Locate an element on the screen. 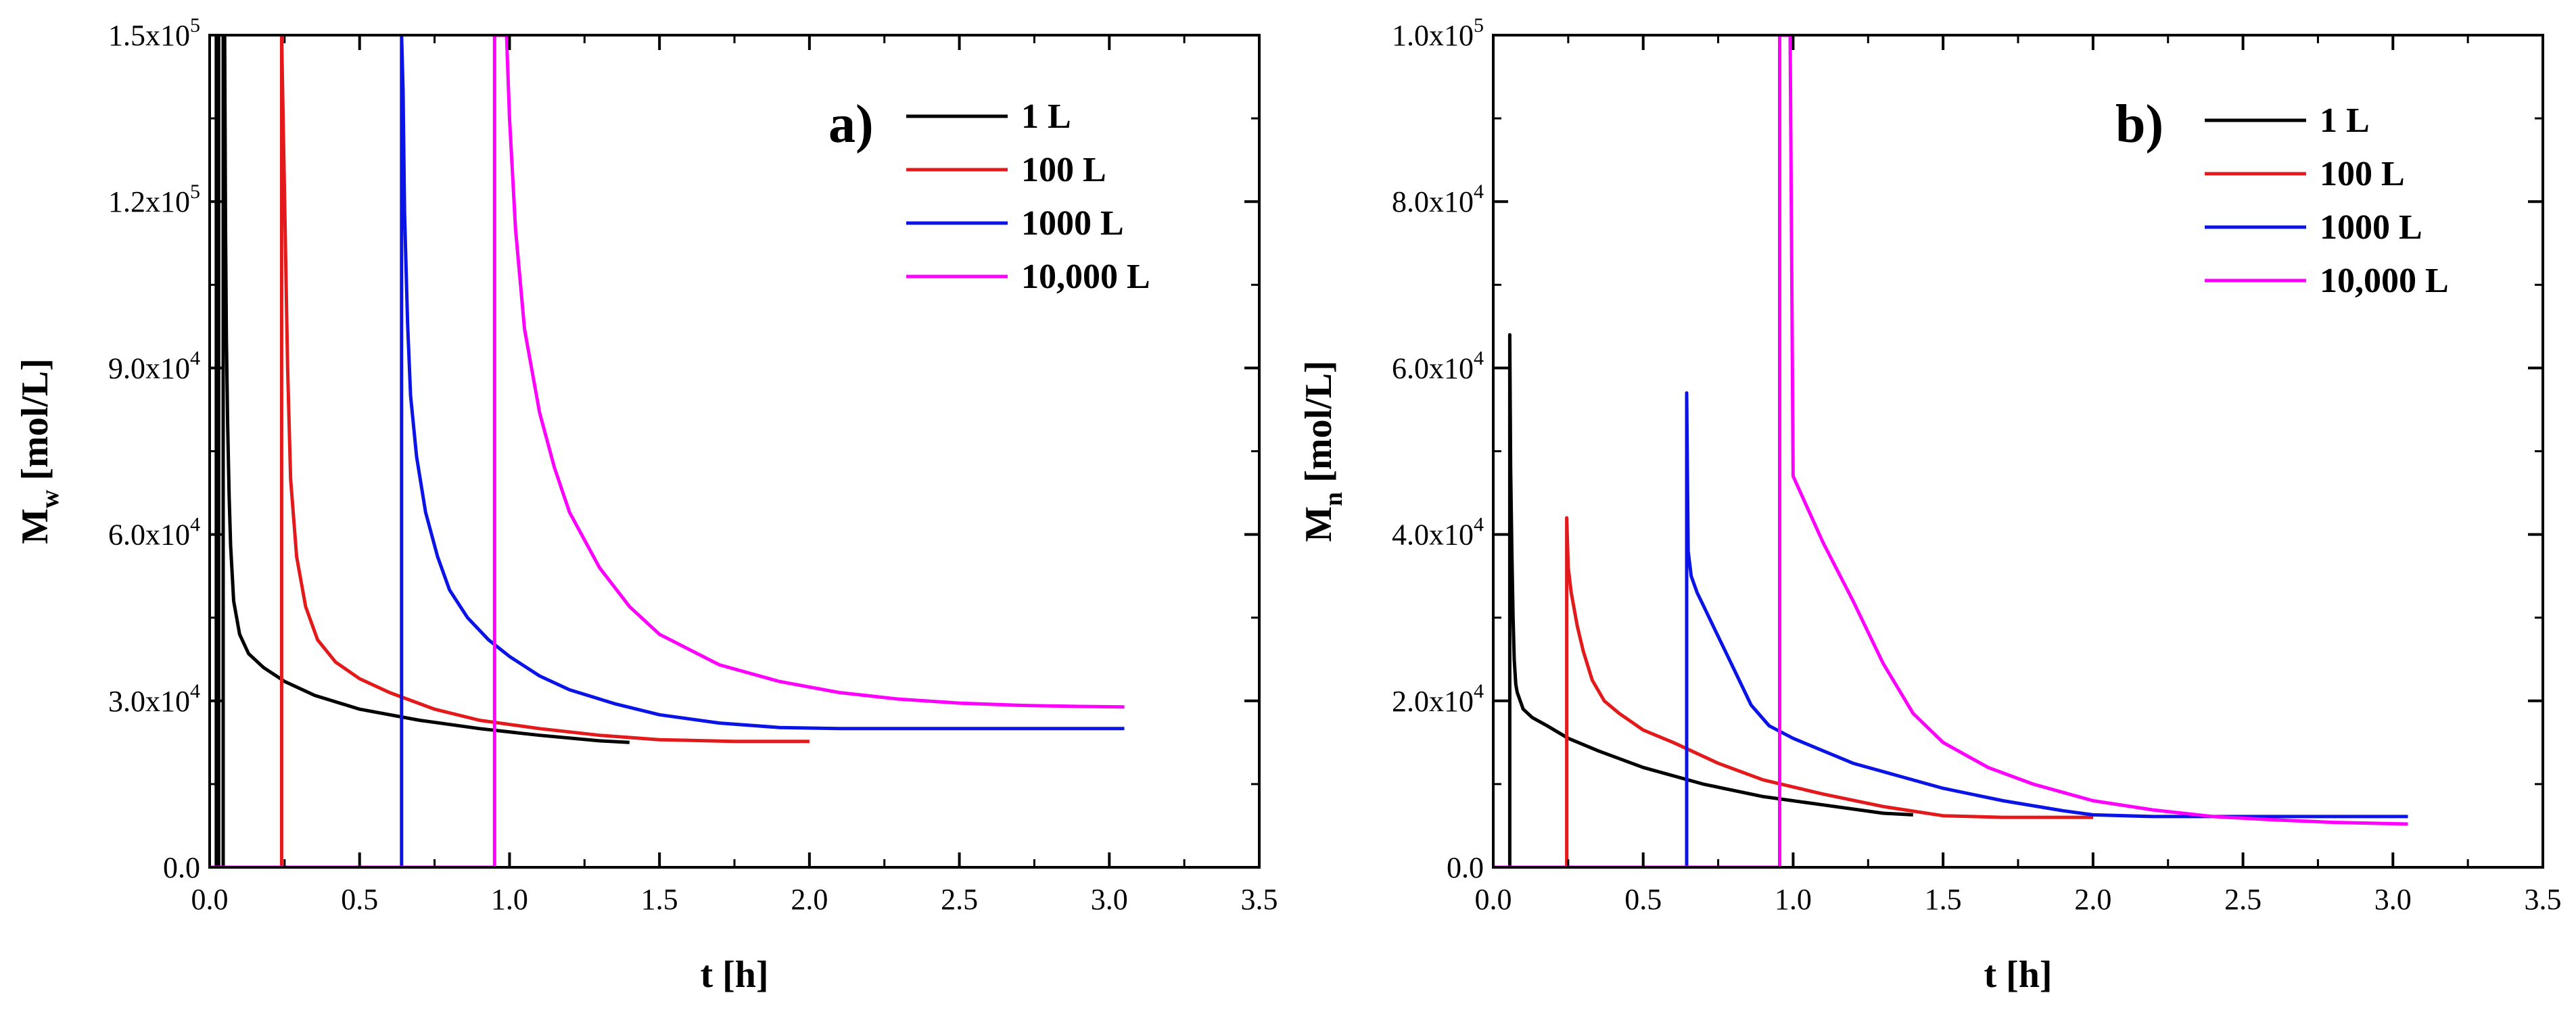 The image size is (2576, 1014). y-axis-title: Mw [mol/L] is located at coordinates (39, 451).